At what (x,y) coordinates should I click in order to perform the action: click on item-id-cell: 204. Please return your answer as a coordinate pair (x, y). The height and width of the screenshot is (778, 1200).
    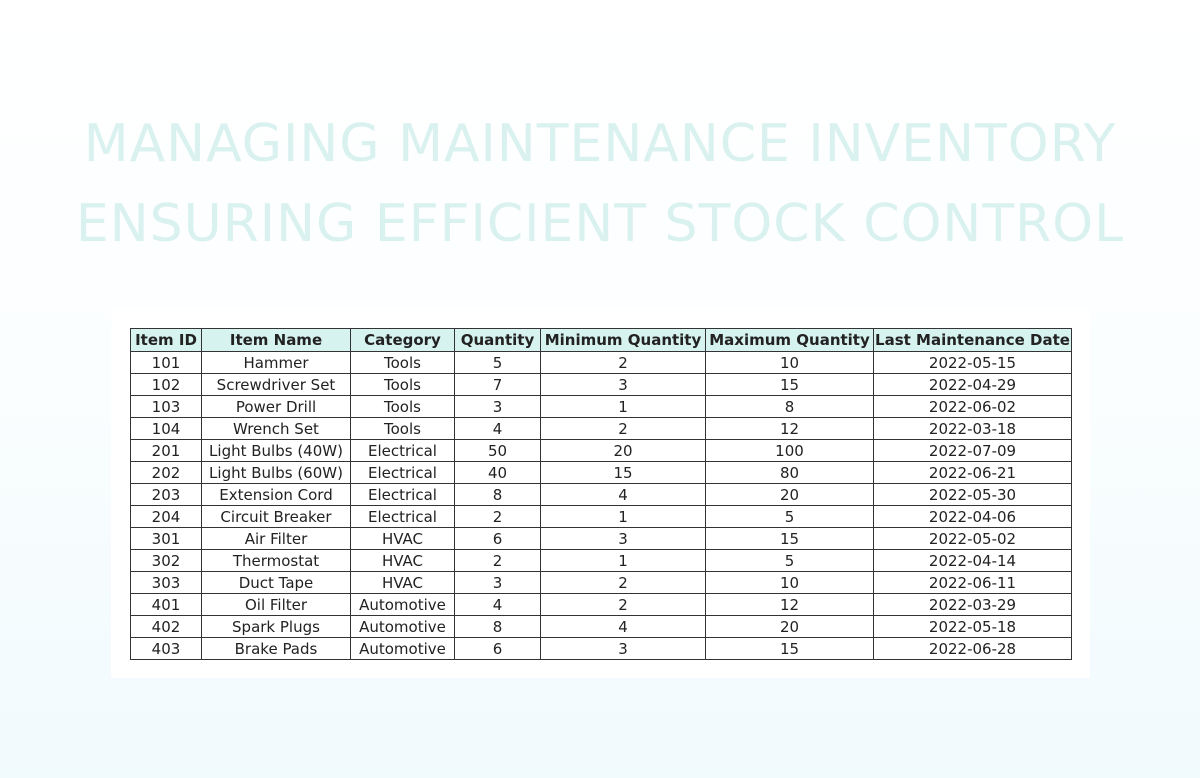
    Looking at the image, I should click on (166, 516).